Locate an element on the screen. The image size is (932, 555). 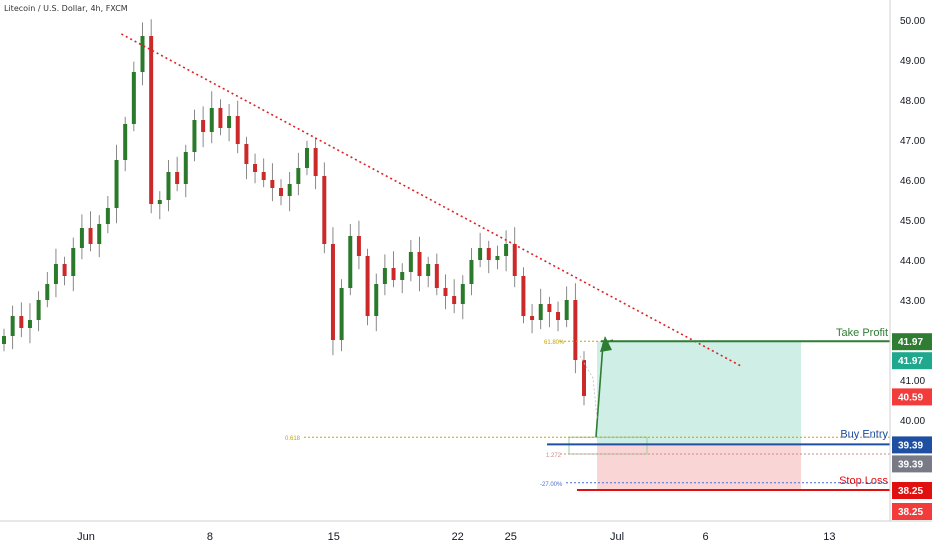
buy-entry-price-tag-2-bg is located at coordinates (912, 464).